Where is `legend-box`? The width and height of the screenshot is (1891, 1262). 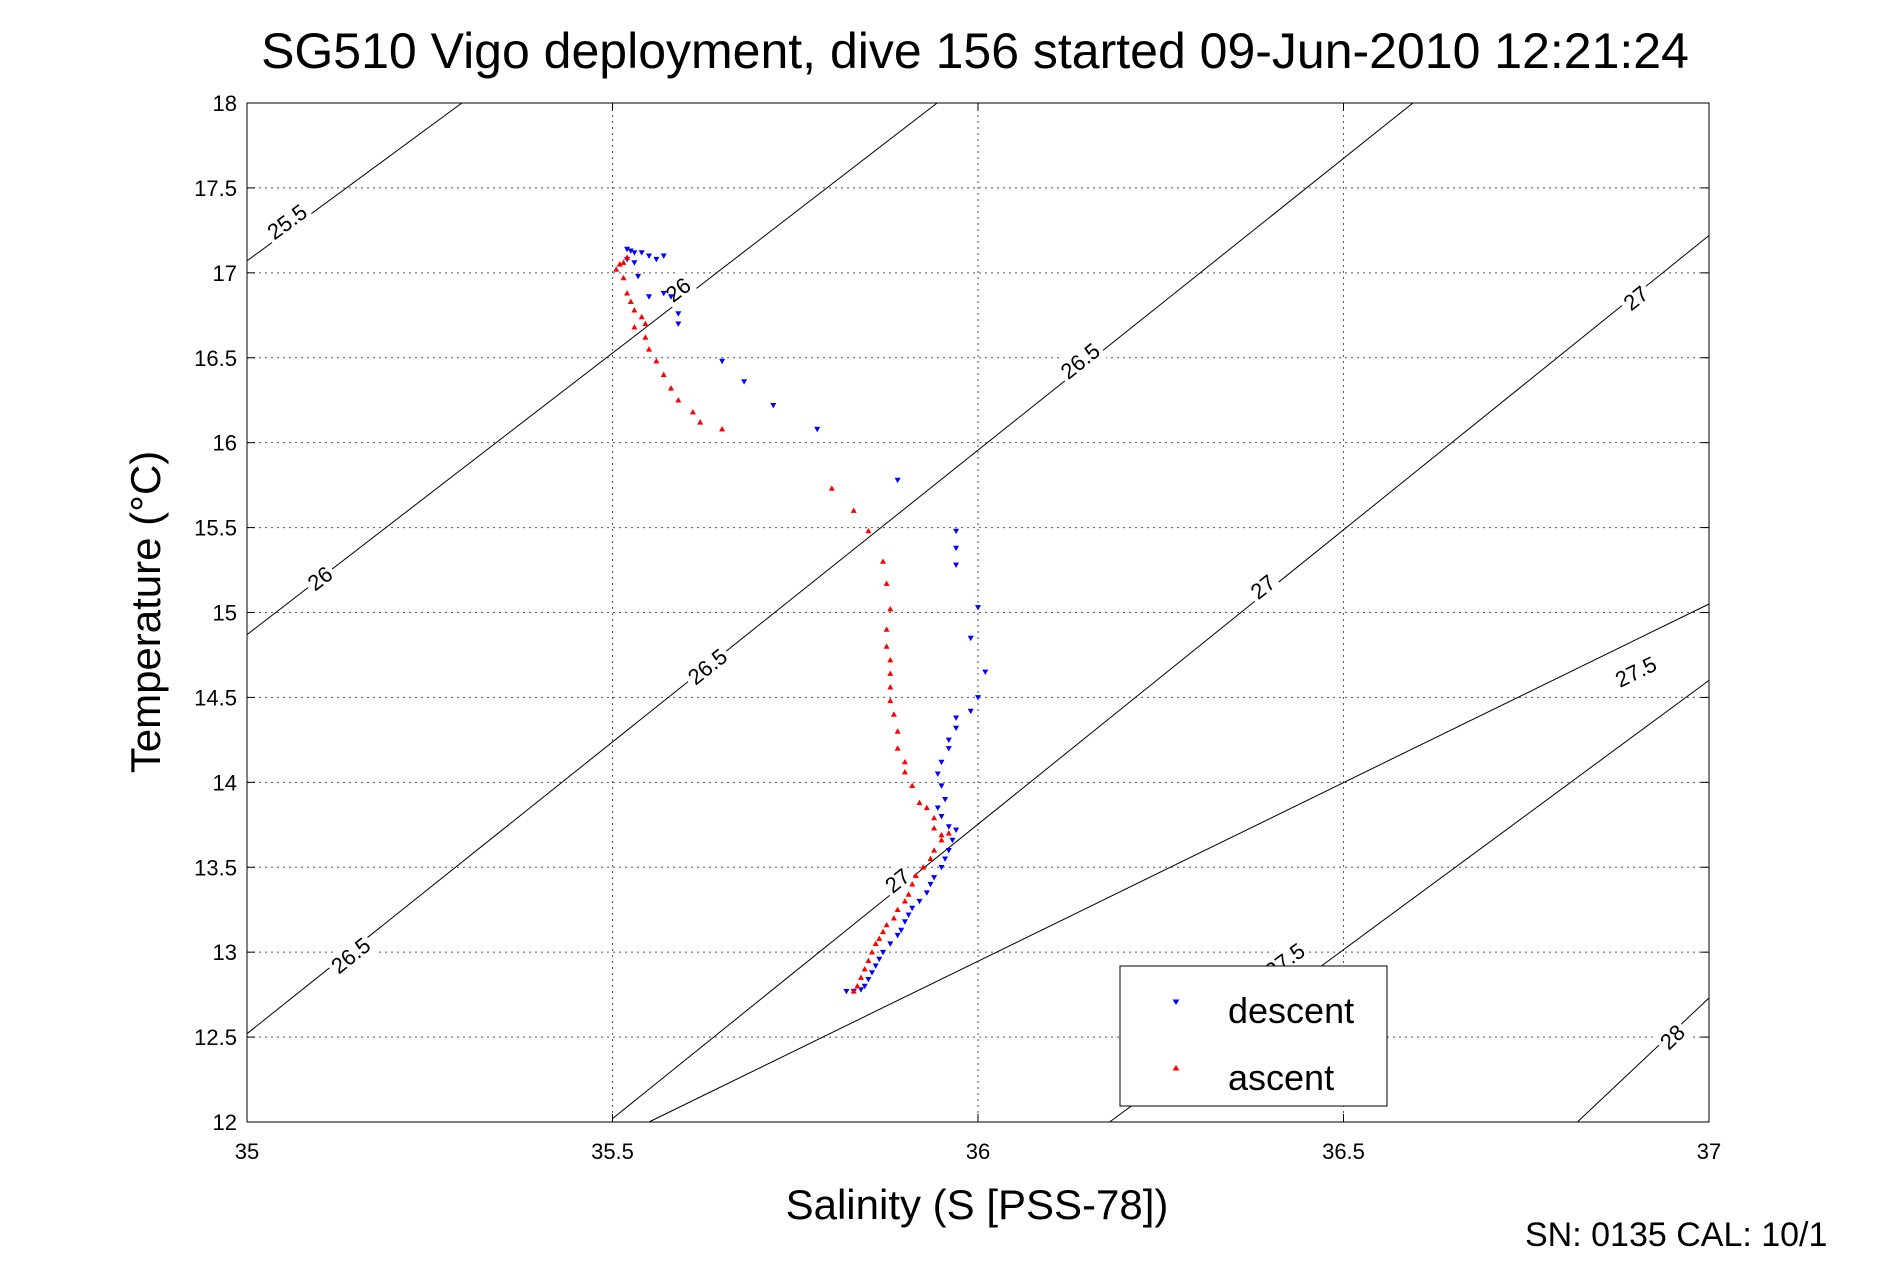
legend-box is located at coordinates (1253, 1036).